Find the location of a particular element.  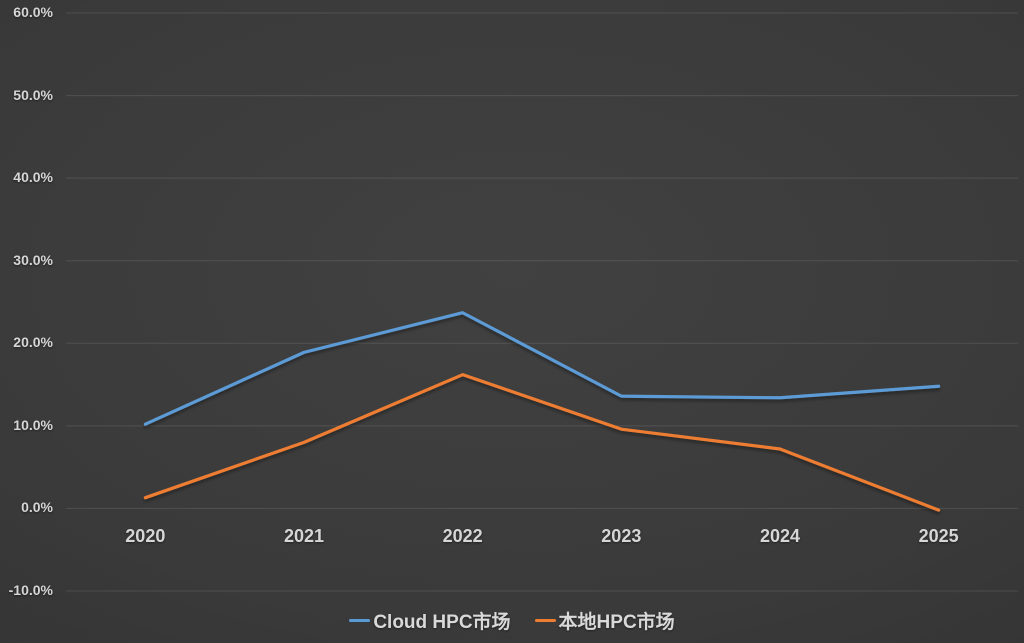

legend-item-local-hpc: 本地HPC市场 is located at coordinates (604, 620).